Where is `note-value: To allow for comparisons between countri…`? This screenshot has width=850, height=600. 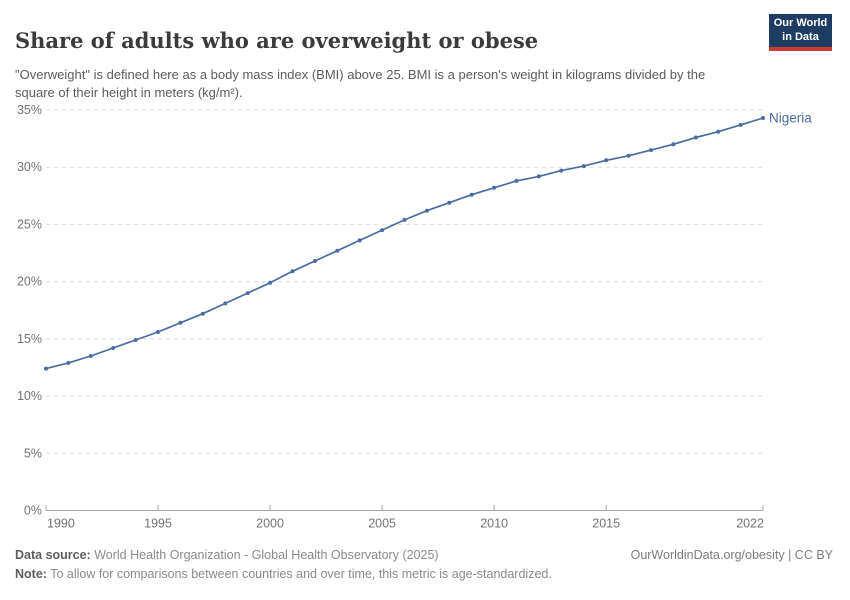
note-value: To allow for comparisons between countri… is located at coordinates (299, 574).